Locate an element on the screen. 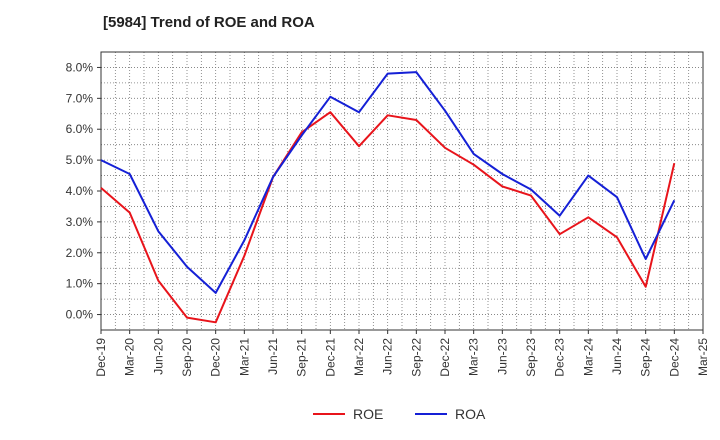 The image size is (720, 440). x-tick-label: Dec-24 is located at coordinates (674, 357).